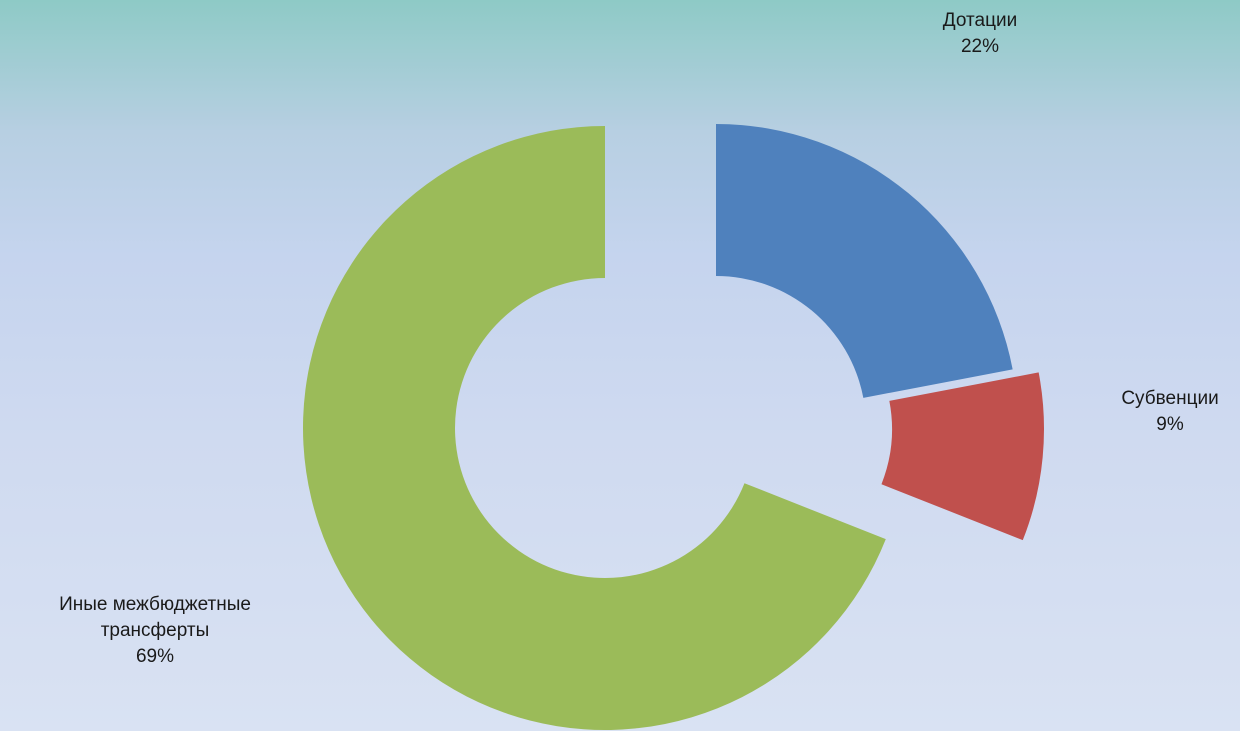 The width and height of the screenshot is (1240, 731). Describe the element at coordinates (155, 604) in the screenshot. I see `slice-label-inye-line1: Иные межбюджетные` at that location.